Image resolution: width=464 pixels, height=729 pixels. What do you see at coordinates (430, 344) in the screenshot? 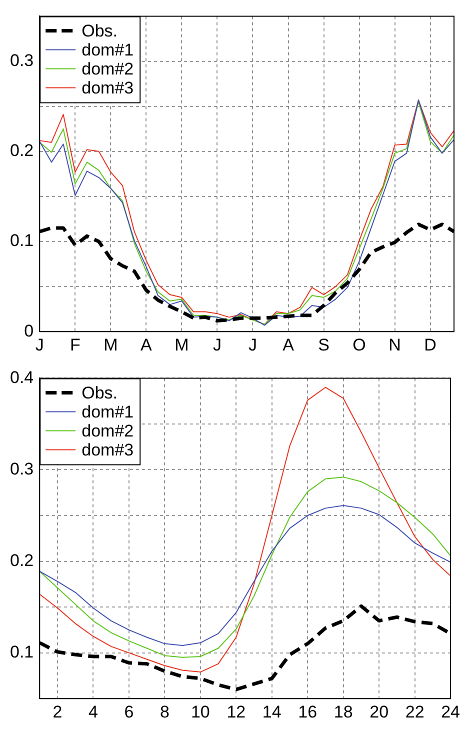
I see `x-tick-label: D` at bounding box center [430, 344].